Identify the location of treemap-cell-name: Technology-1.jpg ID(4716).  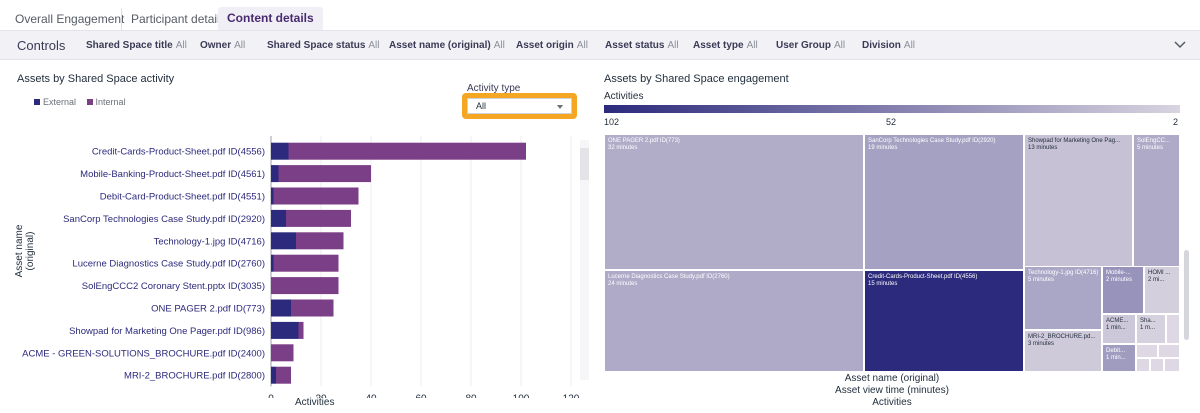
(1063, 273).